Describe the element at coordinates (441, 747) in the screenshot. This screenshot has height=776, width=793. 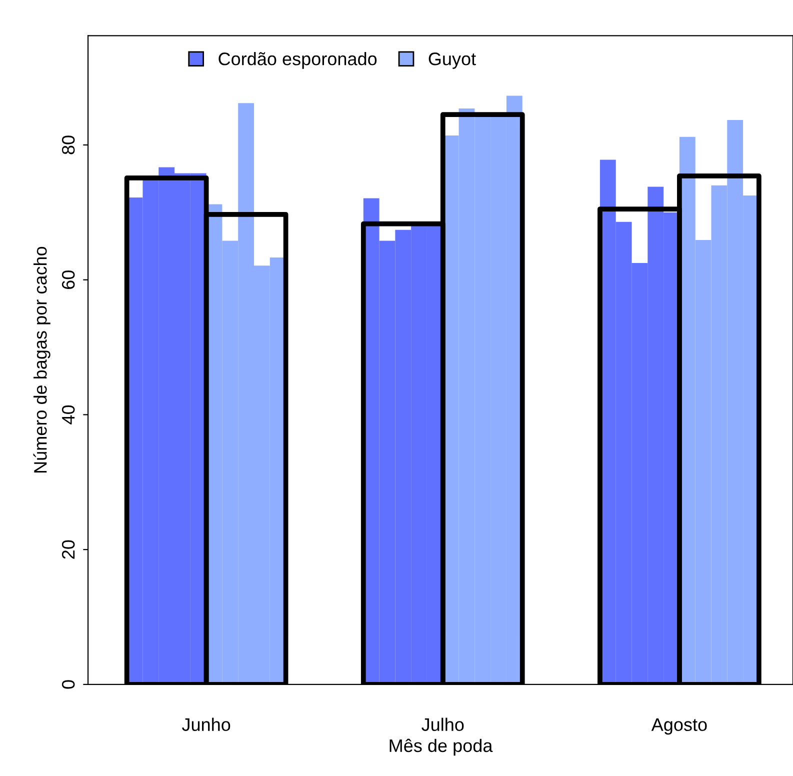
I see `x-axis-title: Mês de poda` at that location.